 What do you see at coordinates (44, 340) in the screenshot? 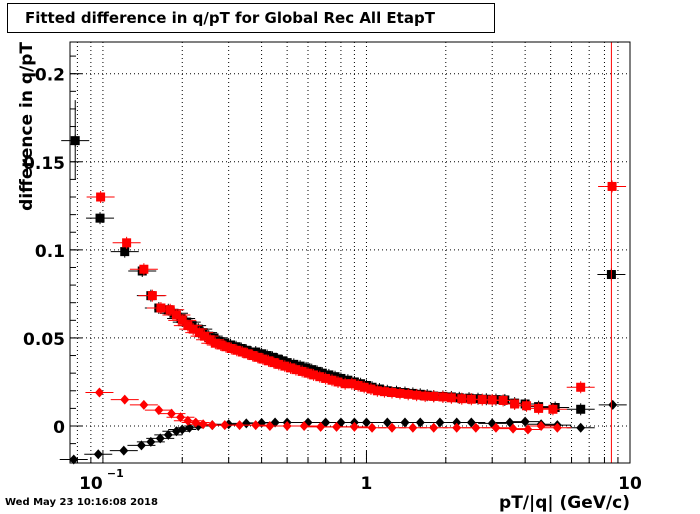
I see `y-tick-label: 0.05` at bounding box center [44, 340].